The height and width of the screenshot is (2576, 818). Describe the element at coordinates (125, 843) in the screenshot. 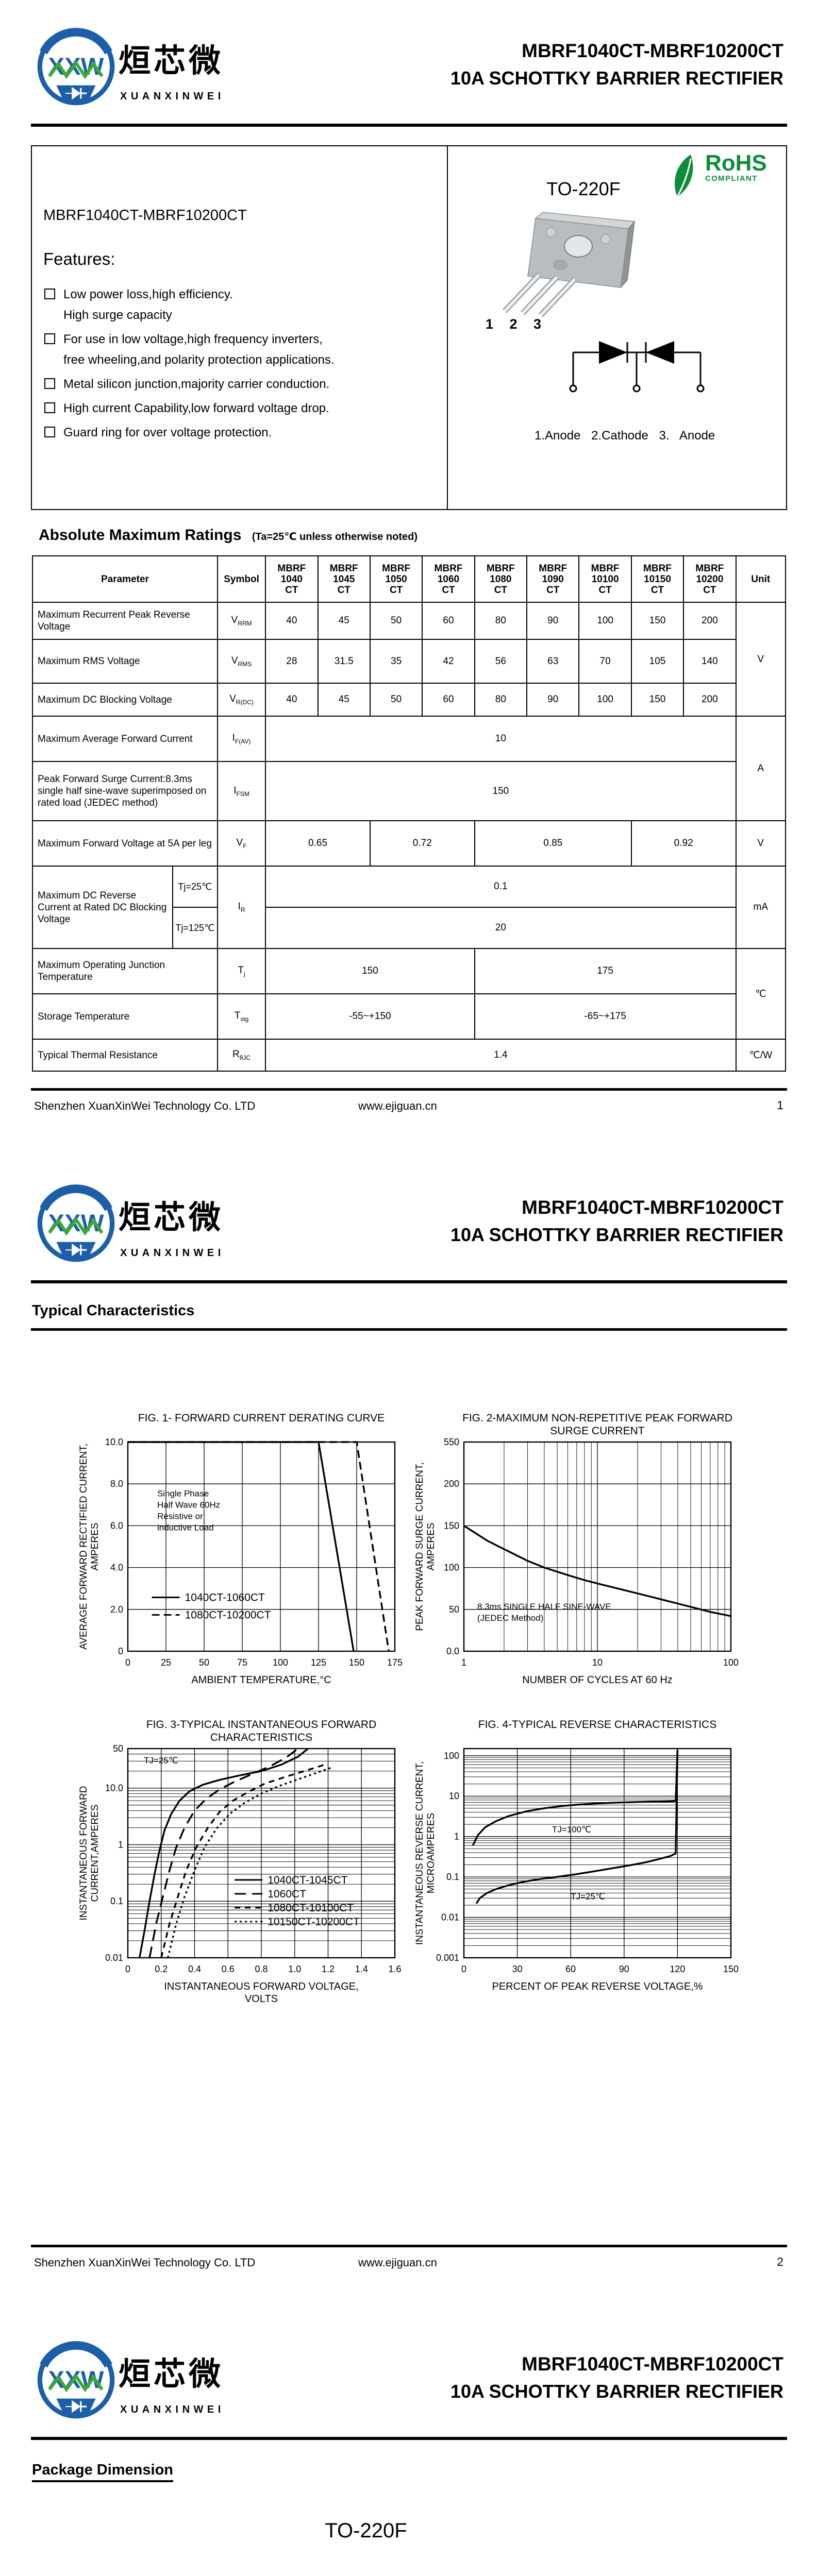

I see `table-cell: Maximum Forward Voltage at 5A per leg` at that location.